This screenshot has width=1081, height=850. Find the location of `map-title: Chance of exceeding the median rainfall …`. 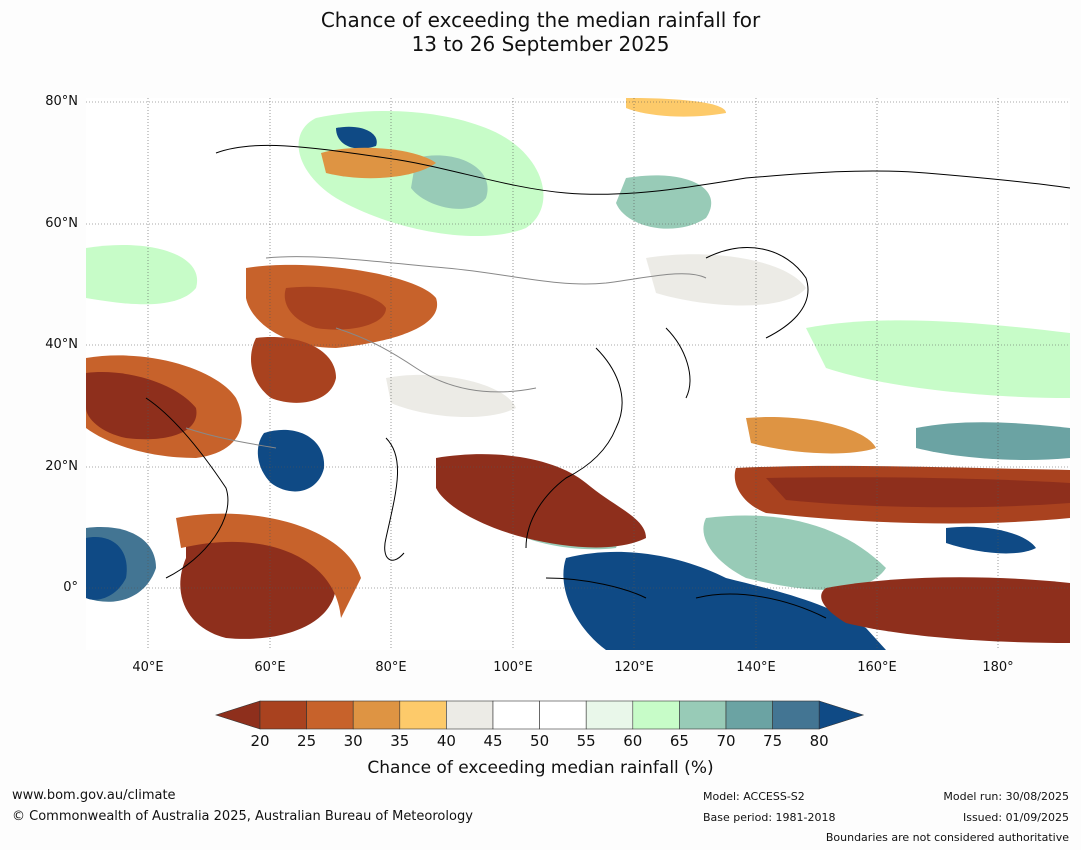

map-title: Chance of exceeding the median rainfall … is located at coordinates (540, 32).